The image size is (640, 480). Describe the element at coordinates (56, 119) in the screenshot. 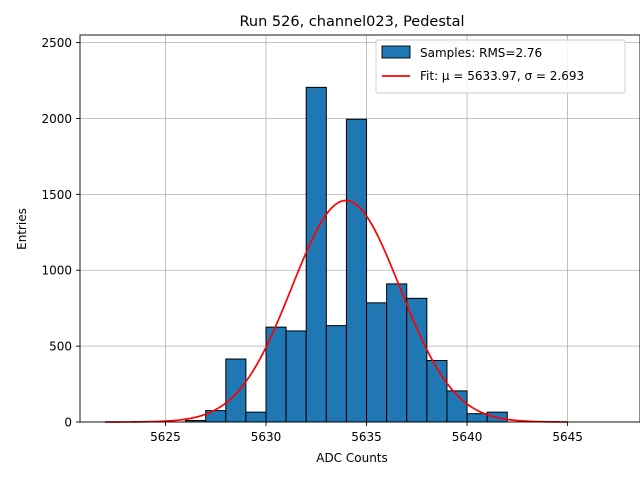

I see `y-tick-label: 2000` at that location.